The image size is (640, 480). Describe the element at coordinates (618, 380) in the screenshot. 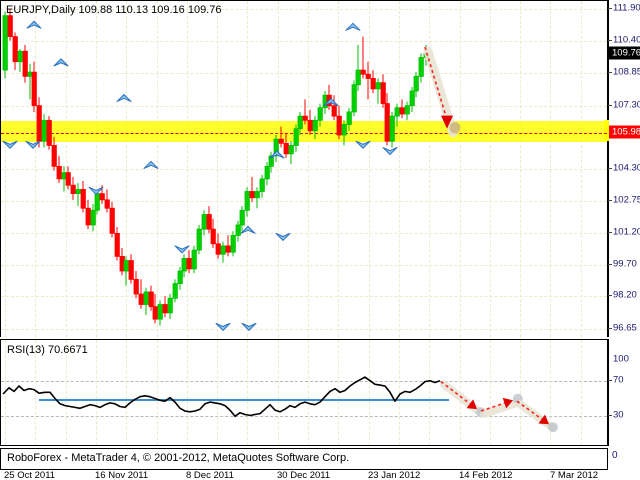

I see `rsi-tick-label: 70` at that location.